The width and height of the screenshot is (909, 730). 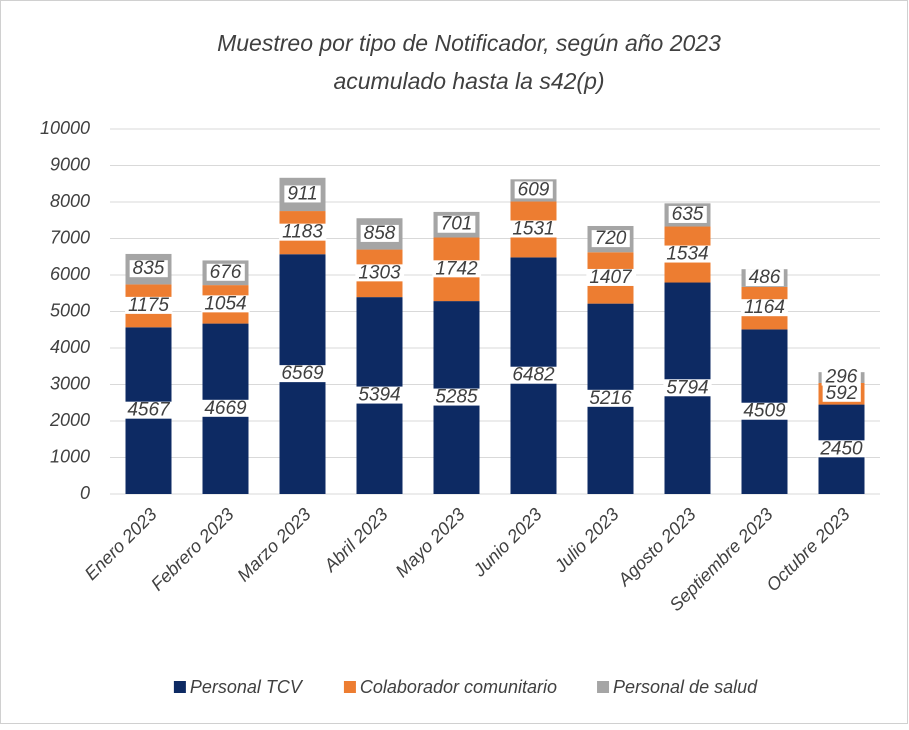 I want to click on data-label: 835, so click(x=149, y=268).